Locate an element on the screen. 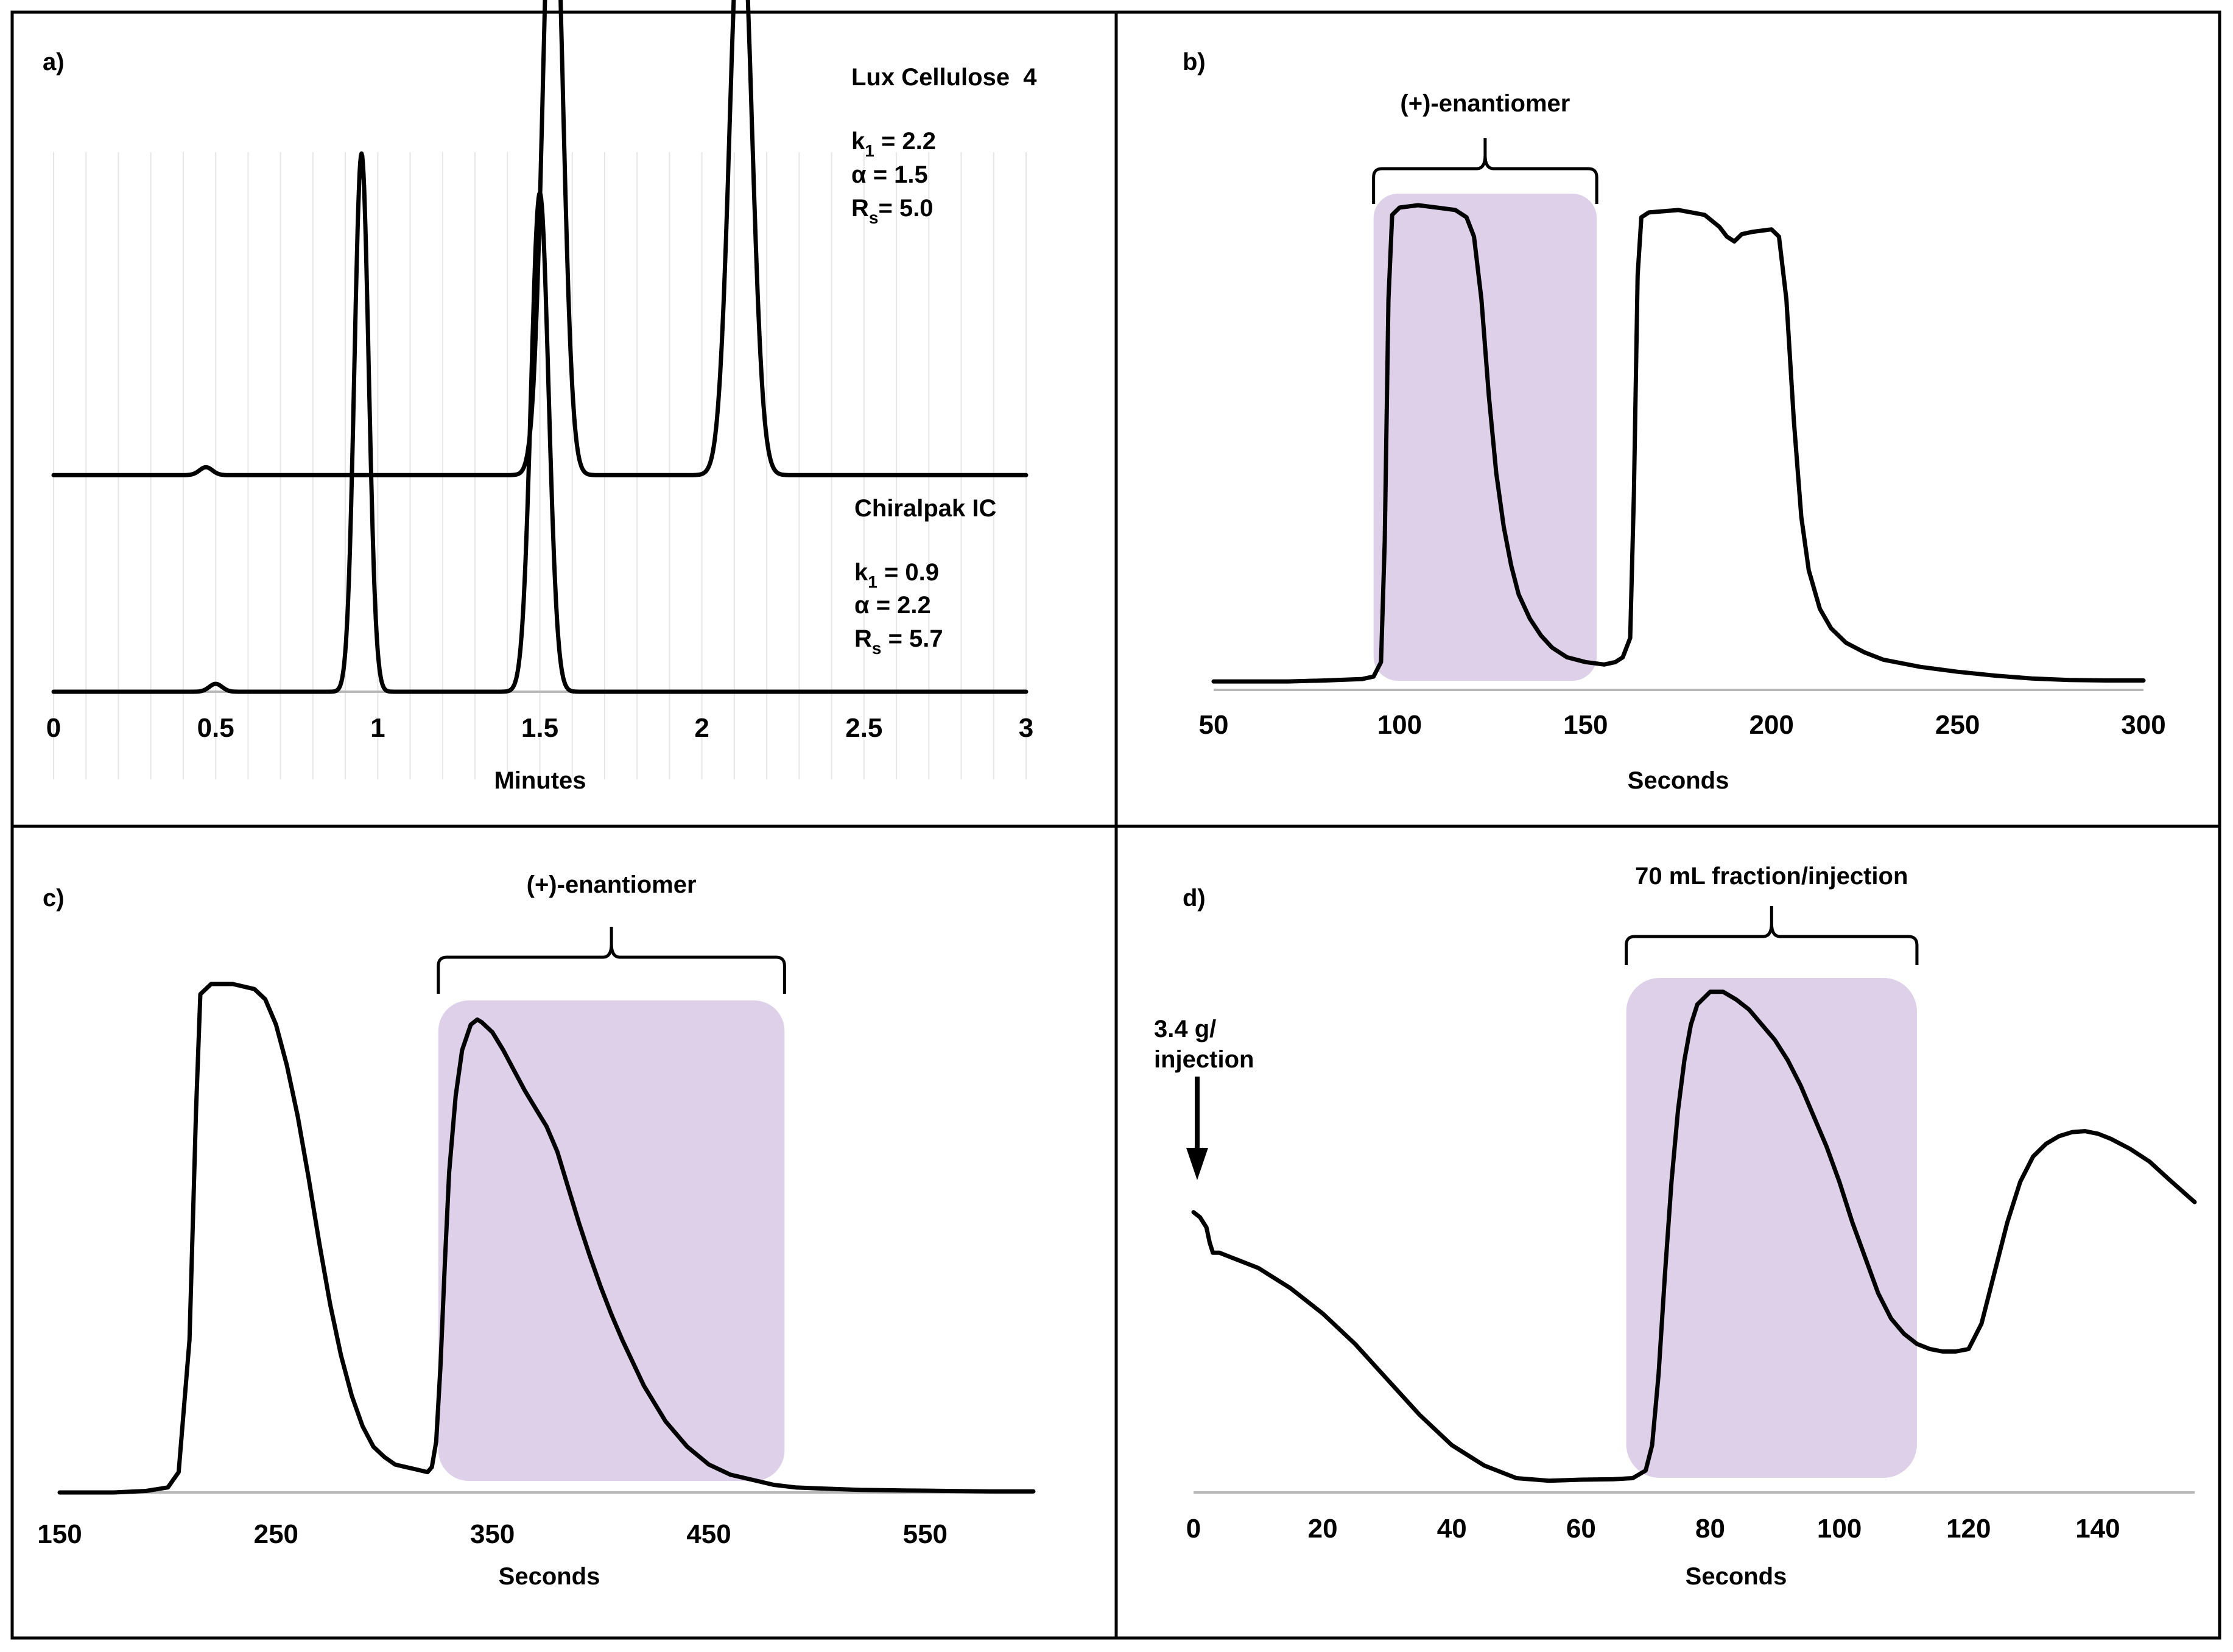 The image size is (2233, 1652). panel-b-x-tick: 300 is located at coordinates (2143, 725).